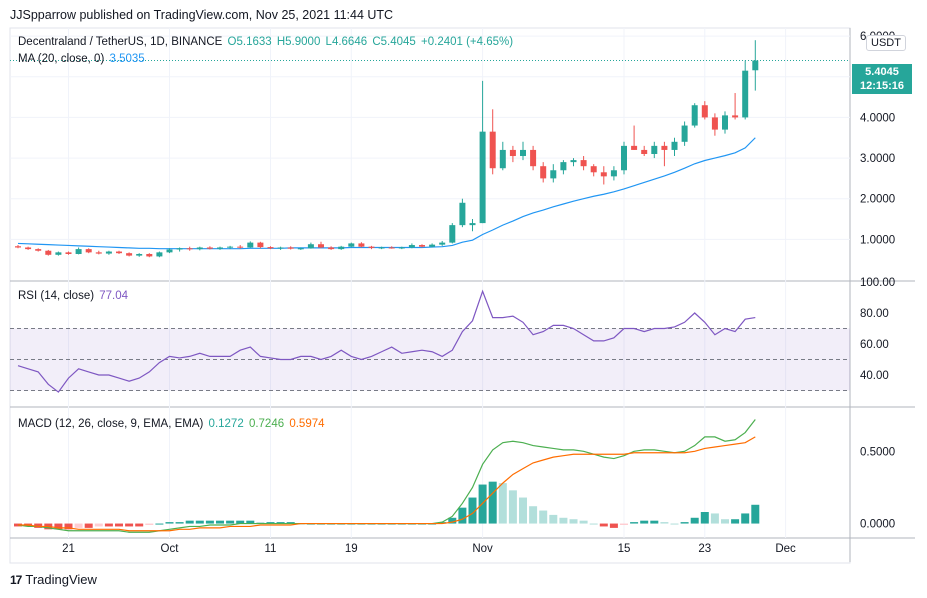 The image size is (927, 598). What do you see at coordinates (430, 359) in the screenshot?
I see `rsi-bands` at bounding box center [430, 359].